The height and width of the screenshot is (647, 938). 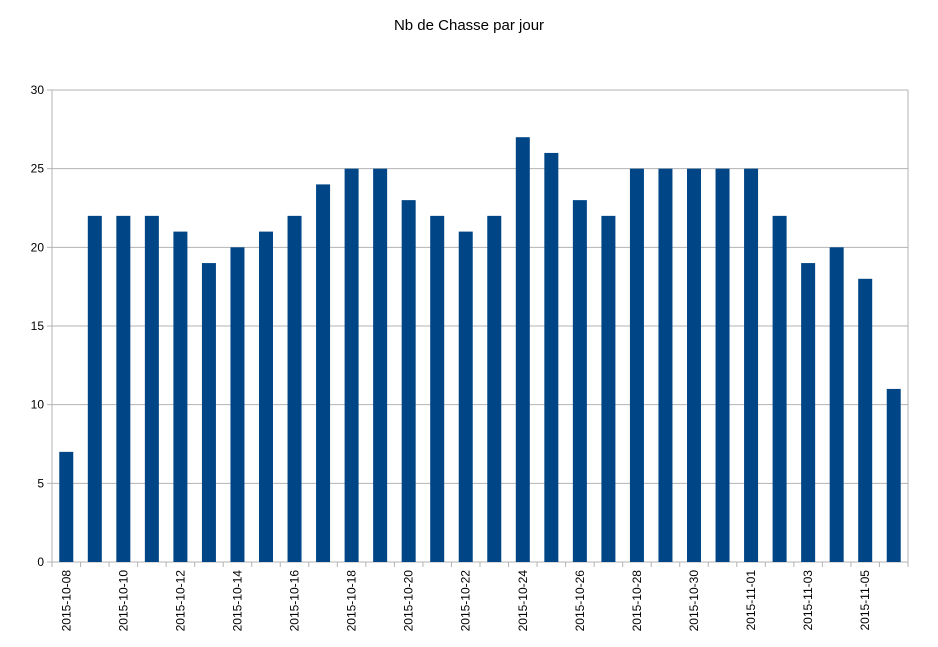 I want to click on y-tick-labels: 0 5 10 15 20 25 30, so click(x=38, y=326).